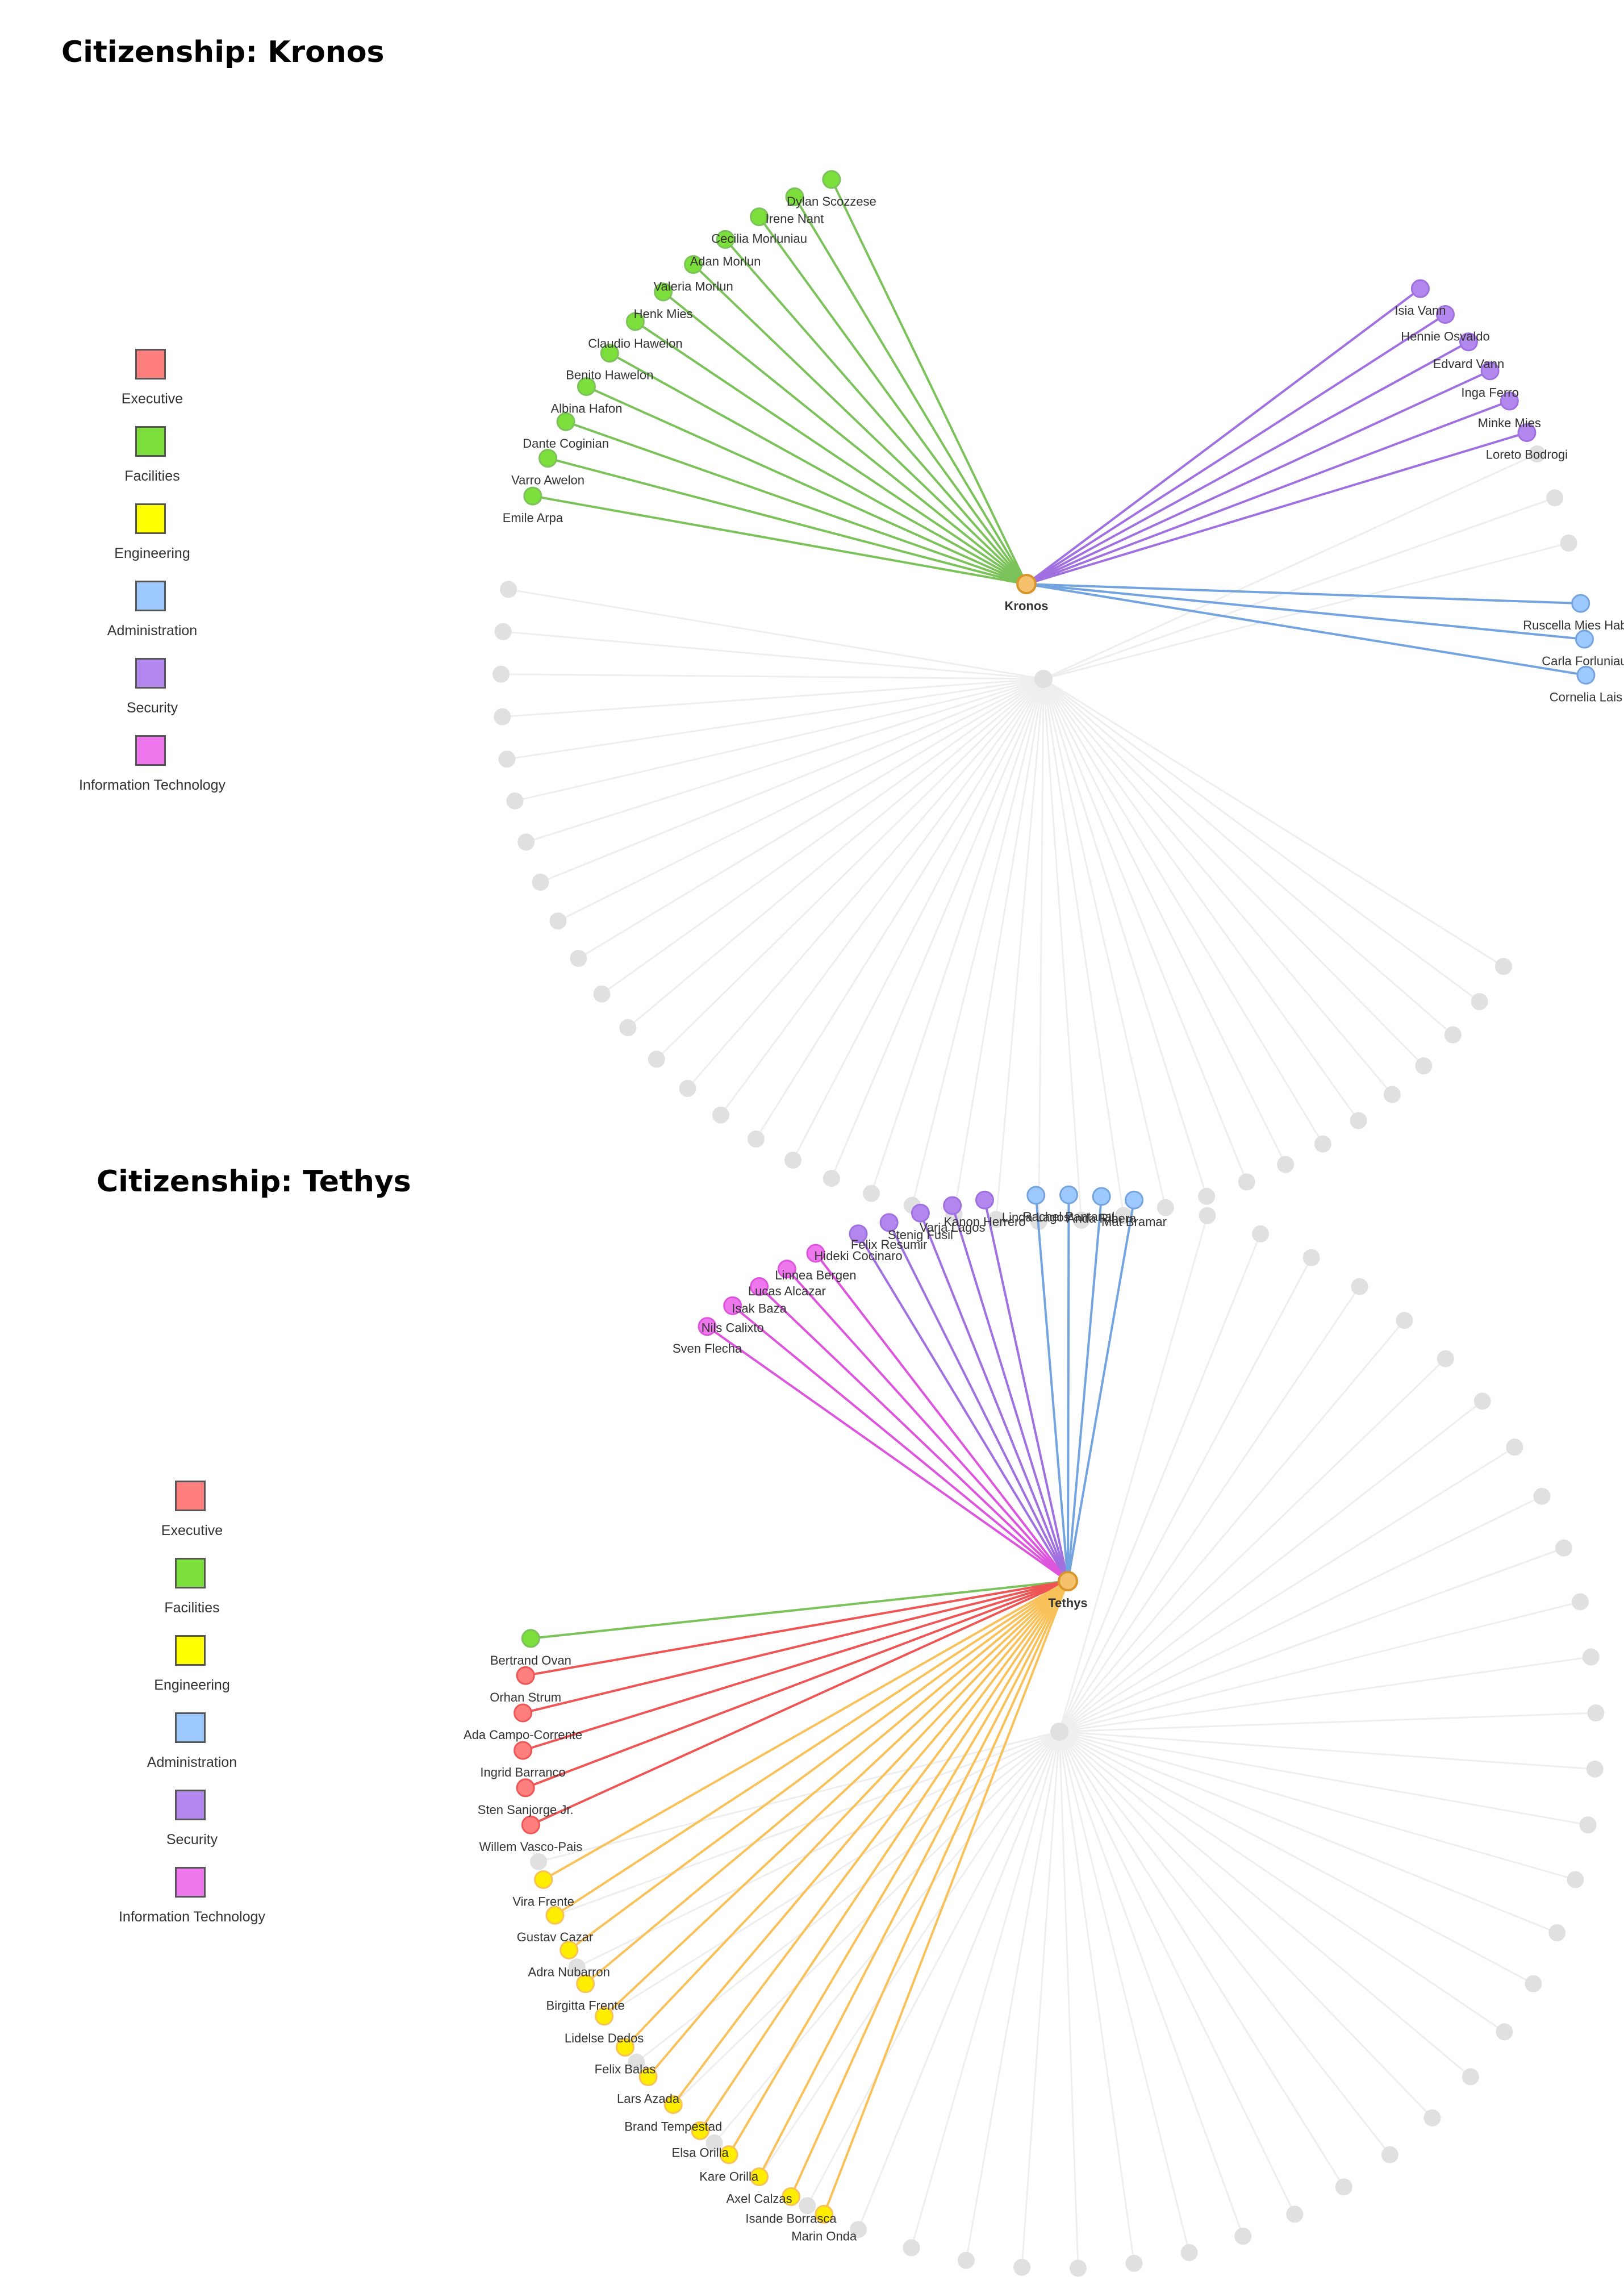 This screenshot has height=2289, width=1624. What do you see at coordinates (1490, 371) in the screenshot?
I see `node-inga-ferro` at bounding box center [1490, 371].